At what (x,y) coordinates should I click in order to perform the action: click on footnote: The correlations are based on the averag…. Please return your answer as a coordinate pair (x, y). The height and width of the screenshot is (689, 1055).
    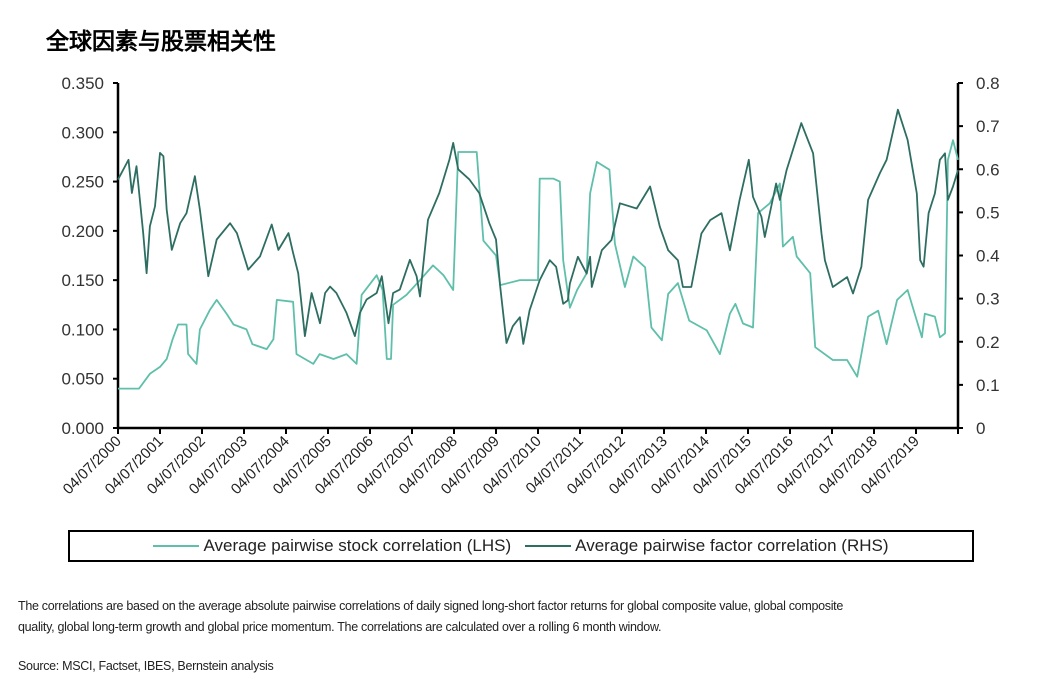
    Looking at the image, I should click on (533, 617).